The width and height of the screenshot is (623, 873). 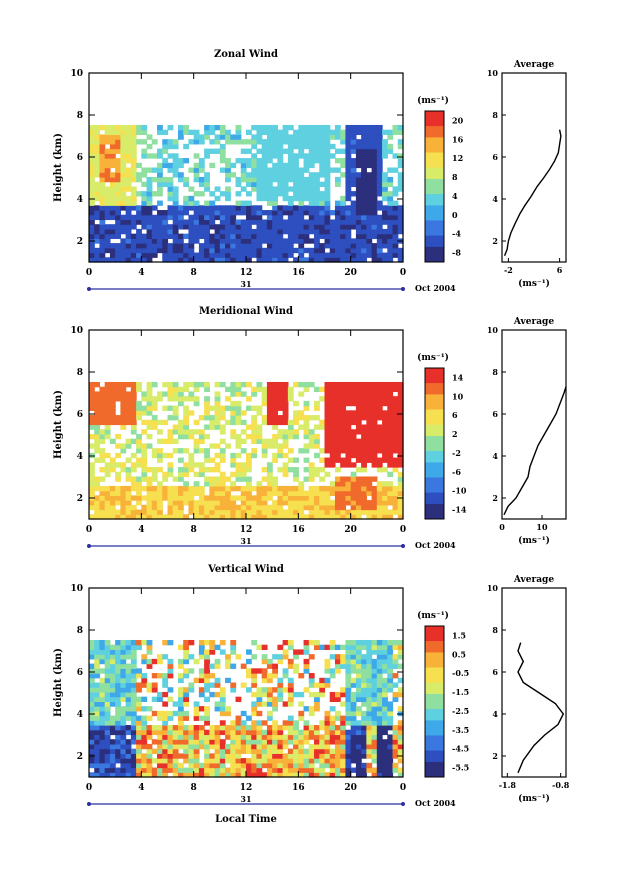 I want to click on date-line-end, so click(x=403, y=546).